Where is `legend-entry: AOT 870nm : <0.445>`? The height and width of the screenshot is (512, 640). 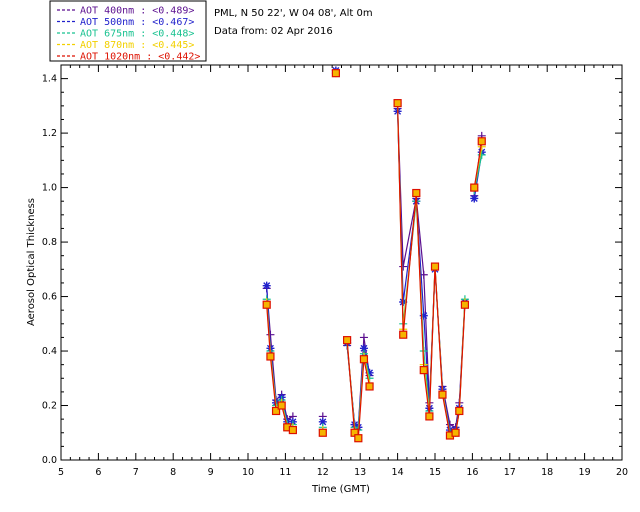 legend-entry: AOT 870nm : <0.445> is located at coordinates (137, 45).